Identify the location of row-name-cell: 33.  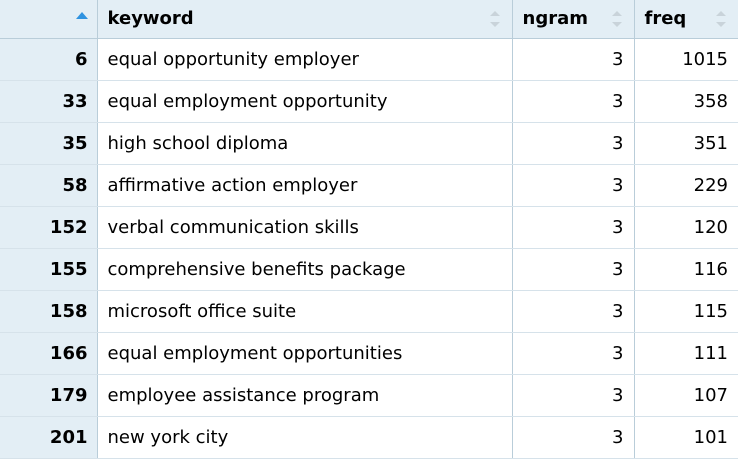
(49, 101).